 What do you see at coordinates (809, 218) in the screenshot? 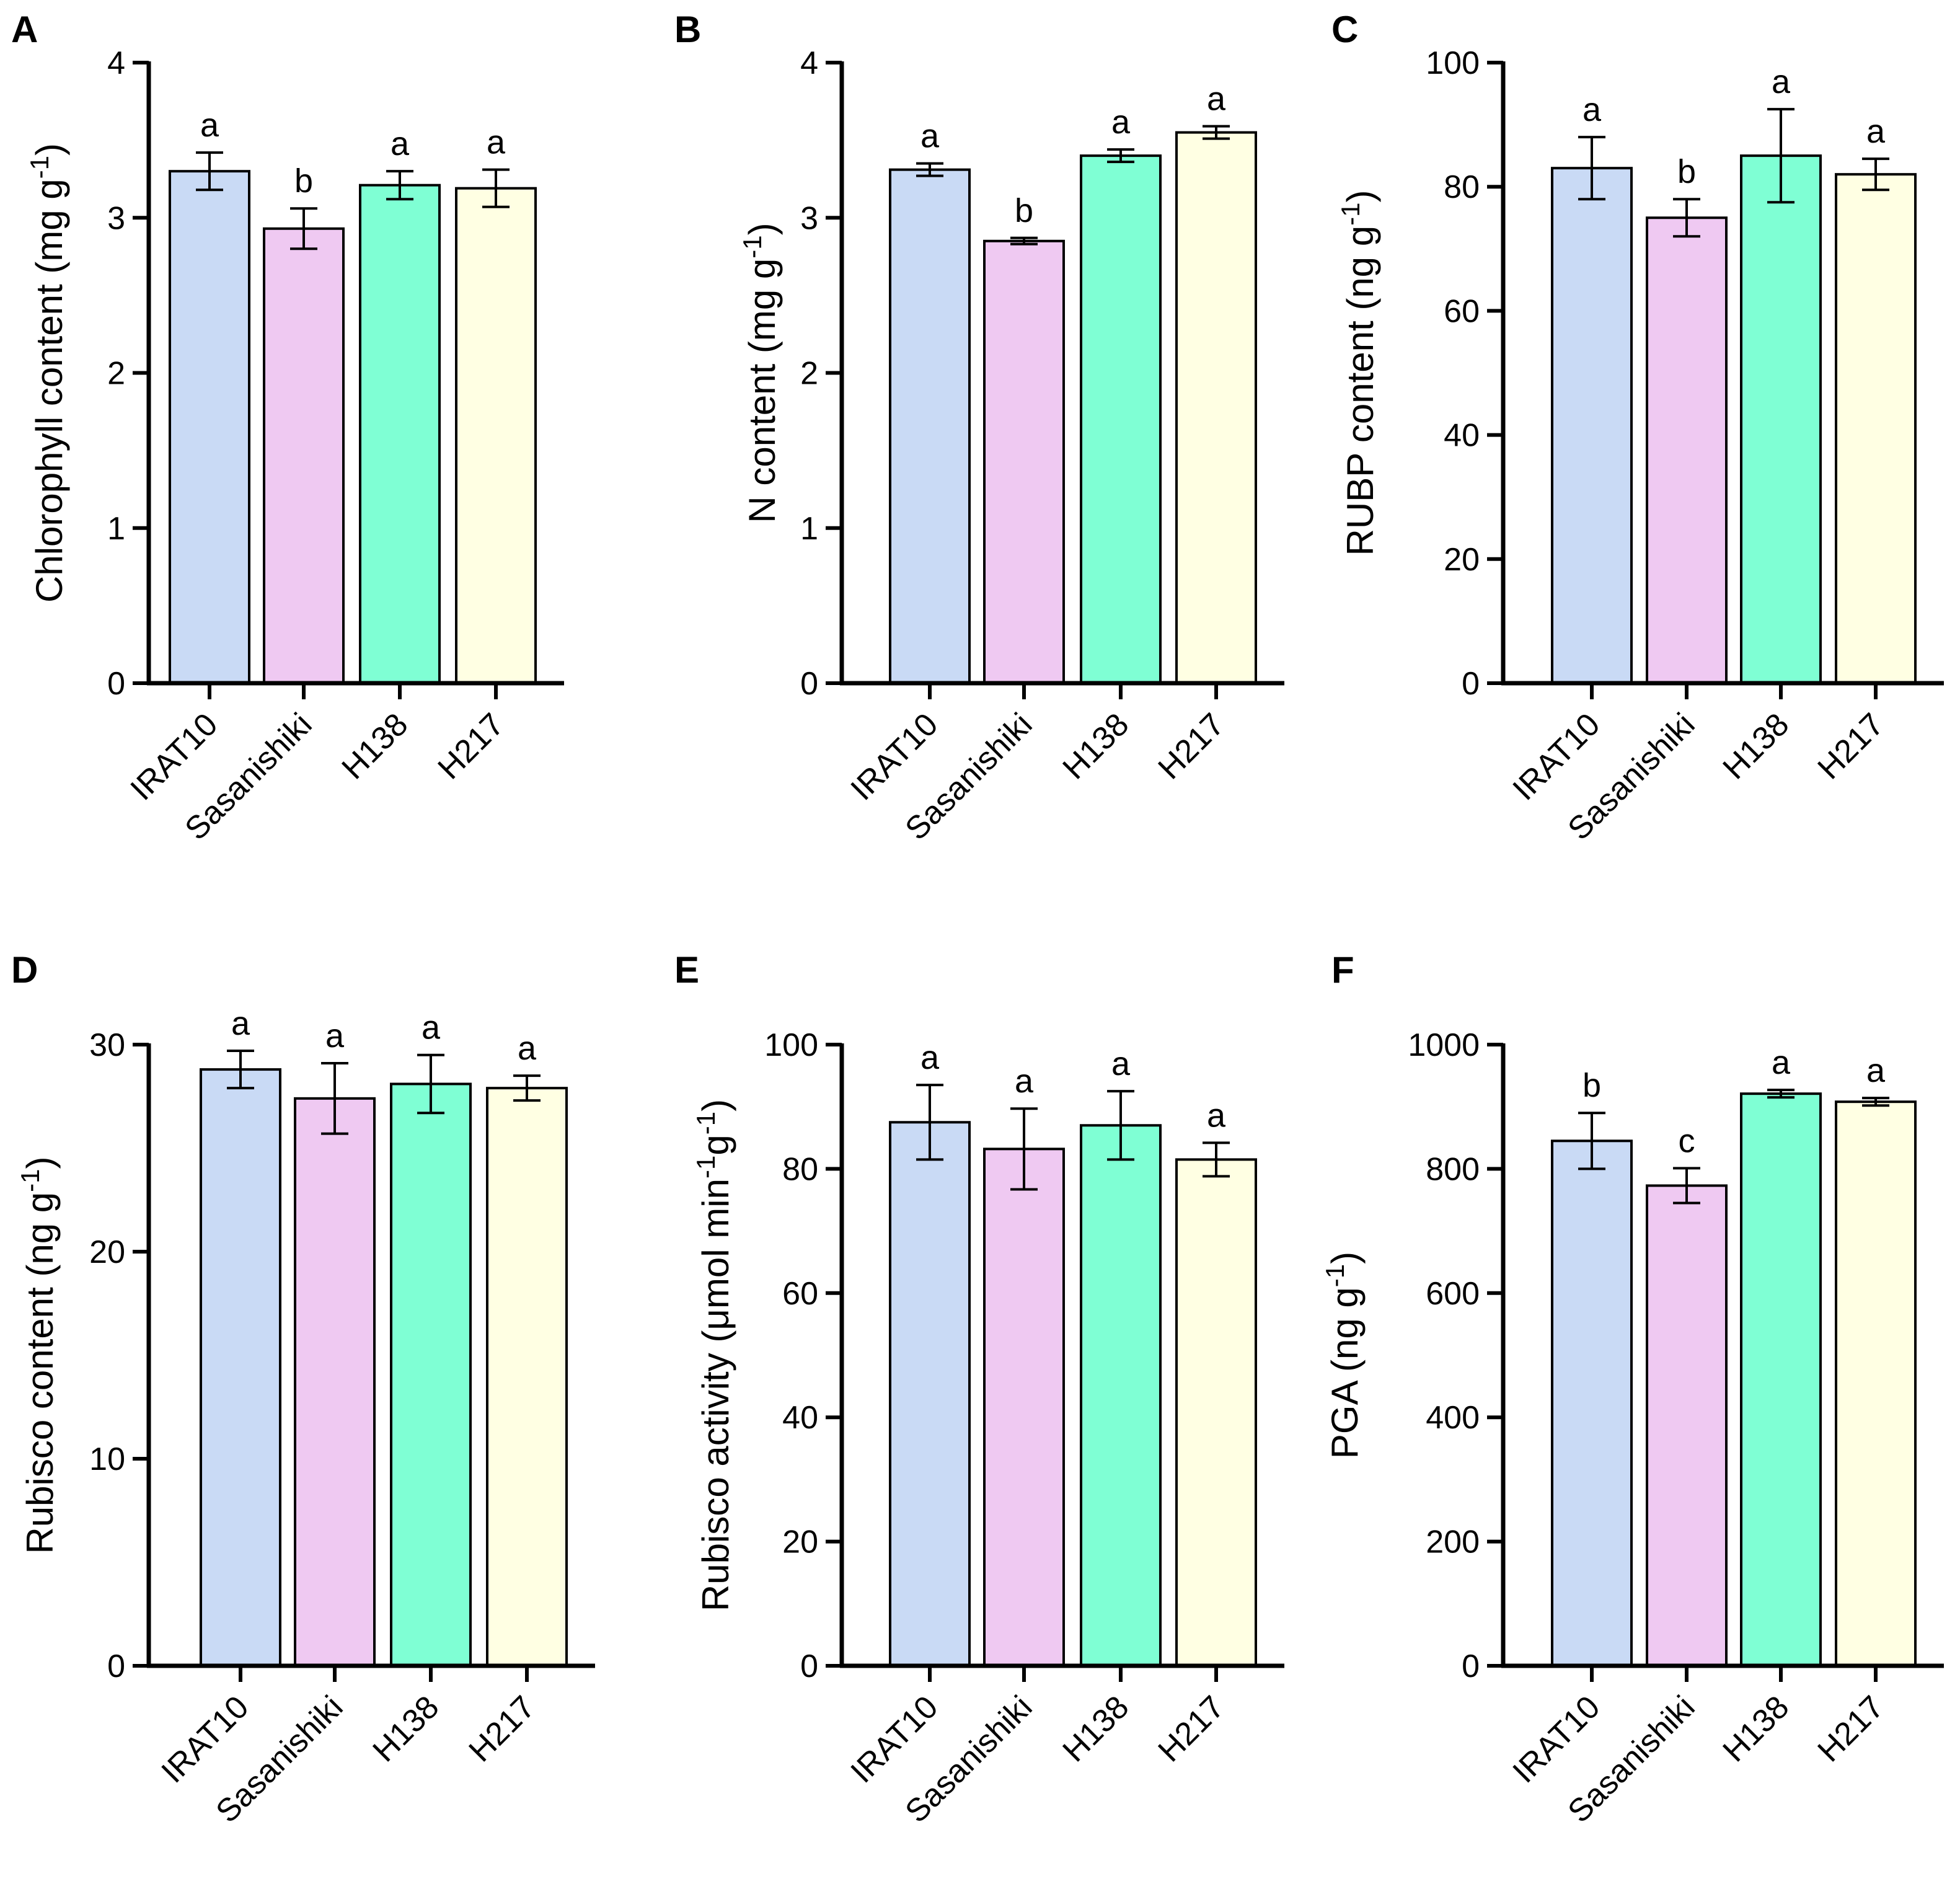
I see `y-tick-label: 3` at bounding box center [809, 218].